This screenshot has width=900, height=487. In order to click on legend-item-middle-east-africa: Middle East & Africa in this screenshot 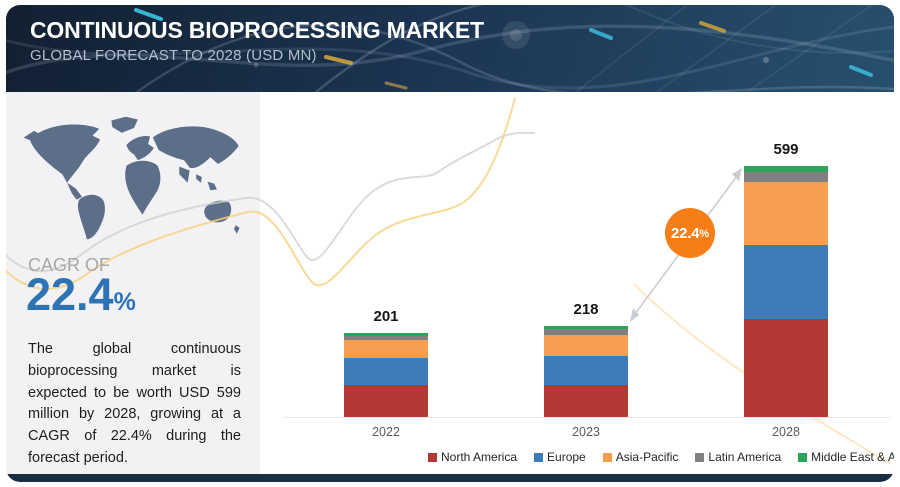, I will do `click(846, 457)`.